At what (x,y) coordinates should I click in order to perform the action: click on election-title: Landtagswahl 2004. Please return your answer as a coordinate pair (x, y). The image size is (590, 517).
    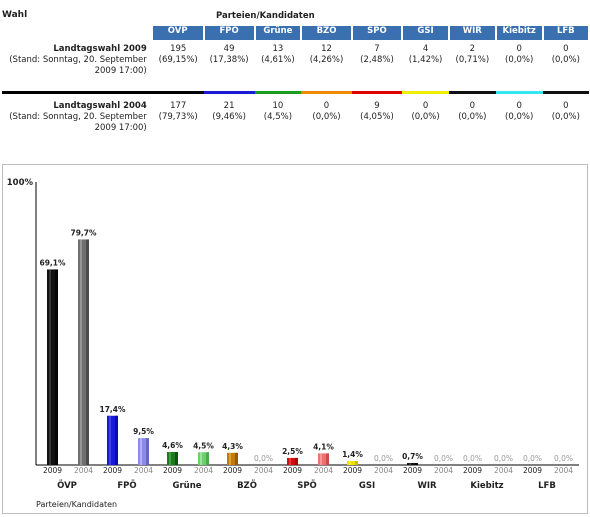
    Looking at the image, I should click on (100, 106).